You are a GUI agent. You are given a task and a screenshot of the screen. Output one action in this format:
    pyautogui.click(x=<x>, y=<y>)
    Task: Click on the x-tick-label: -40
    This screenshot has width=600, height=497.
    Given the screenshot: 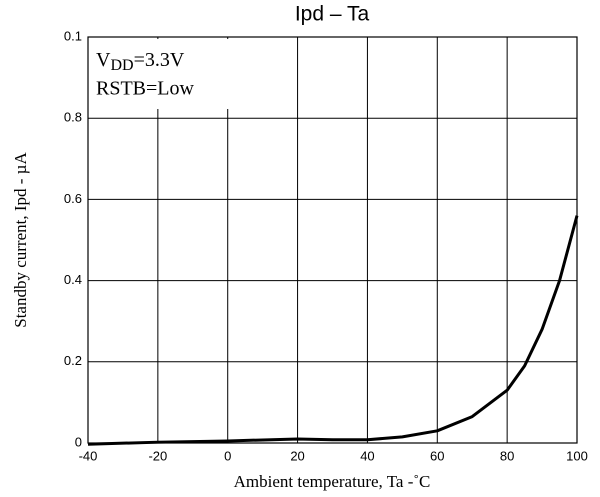 What is the action you would take?
    pyautogui.click(x=88, y=455)
    